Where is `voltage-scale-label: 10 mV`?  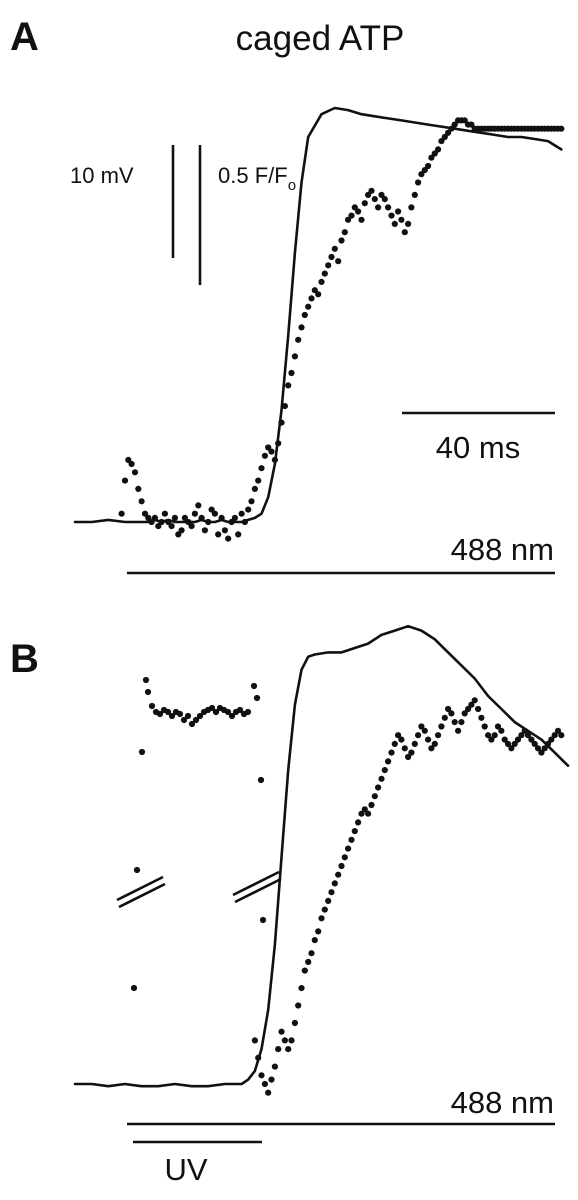 voltage-scale-label: 10 mV is located at coordinates (102, 175).